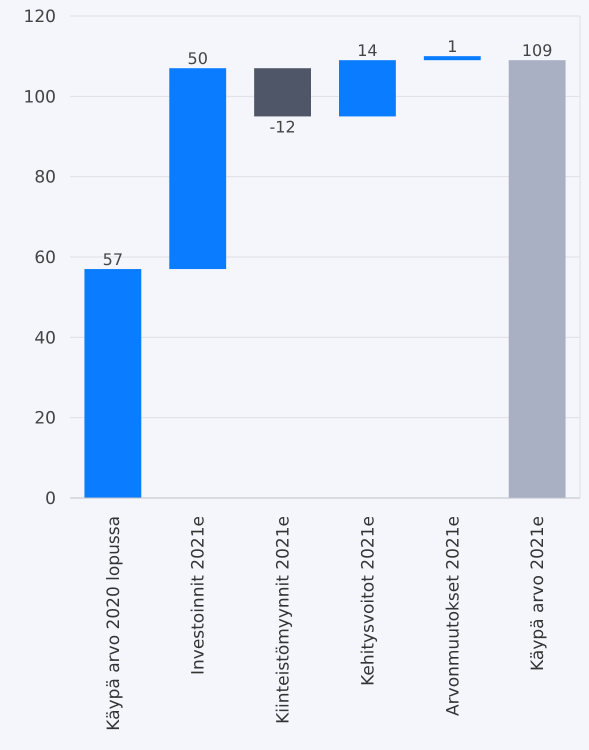 The width and height of the screenshot is (589, 750). Describe the element at coordinates (198, 58) in the screenshot. I see `data-label: 50` at that location.